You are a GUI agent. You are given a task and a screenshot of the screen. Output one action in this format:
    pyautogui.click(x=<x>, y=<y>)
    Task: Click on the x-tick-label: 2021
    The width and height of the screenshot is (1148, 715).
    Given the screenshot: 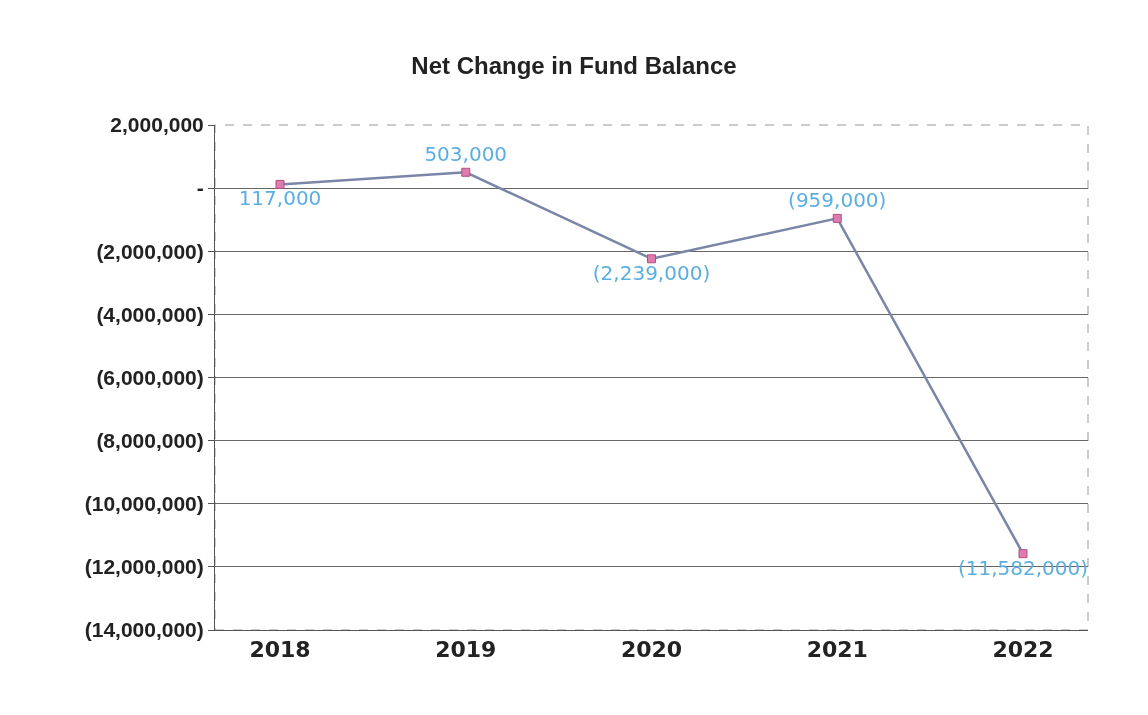 What is the action you would take?
    pyautogui.click(x=837, y=650)
    